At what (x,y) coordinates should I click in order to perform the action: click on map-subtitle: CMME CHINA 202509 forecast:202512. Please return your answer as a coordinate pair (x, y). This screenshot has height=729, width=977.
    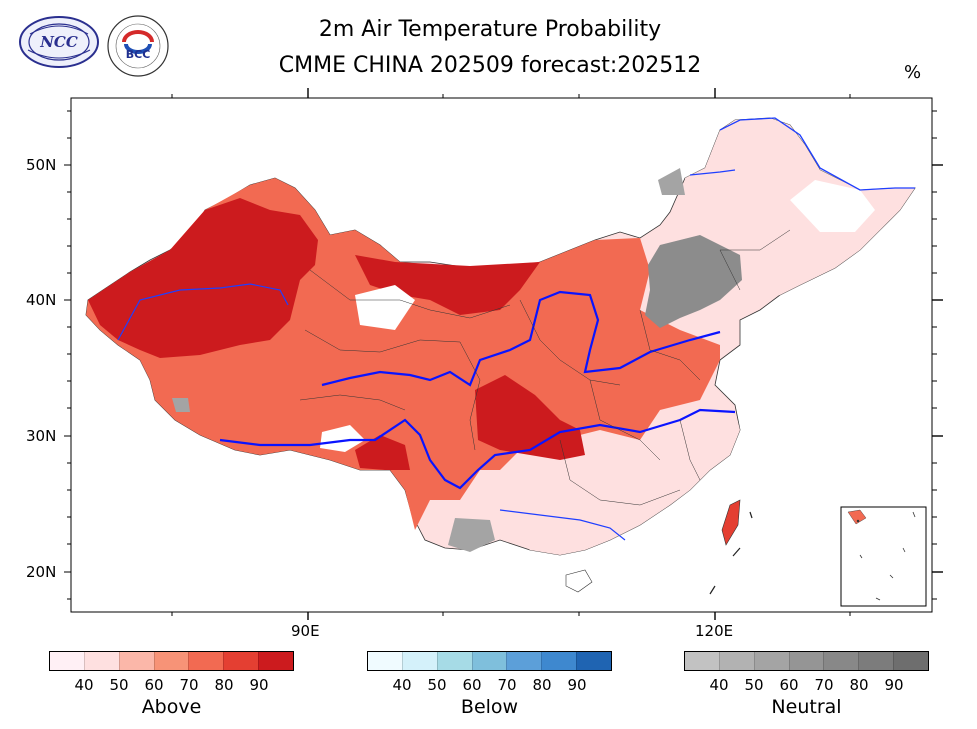
    Looking at the image, I should click on (490, 65).